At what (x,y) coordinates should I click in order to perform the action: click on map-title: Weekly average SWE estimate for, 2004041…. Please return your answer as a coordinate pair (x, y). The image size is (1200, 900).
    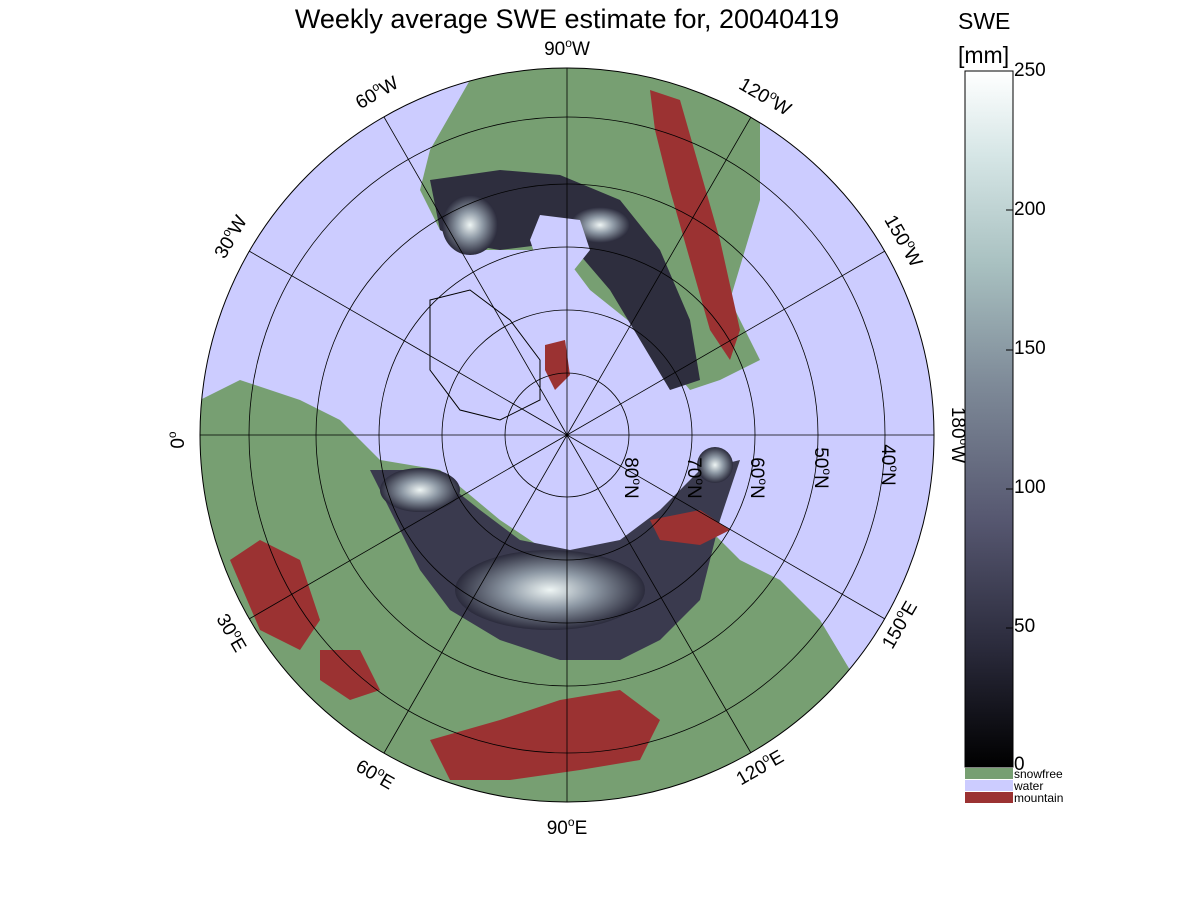
    Looking at the image, I should click on (567, 19).